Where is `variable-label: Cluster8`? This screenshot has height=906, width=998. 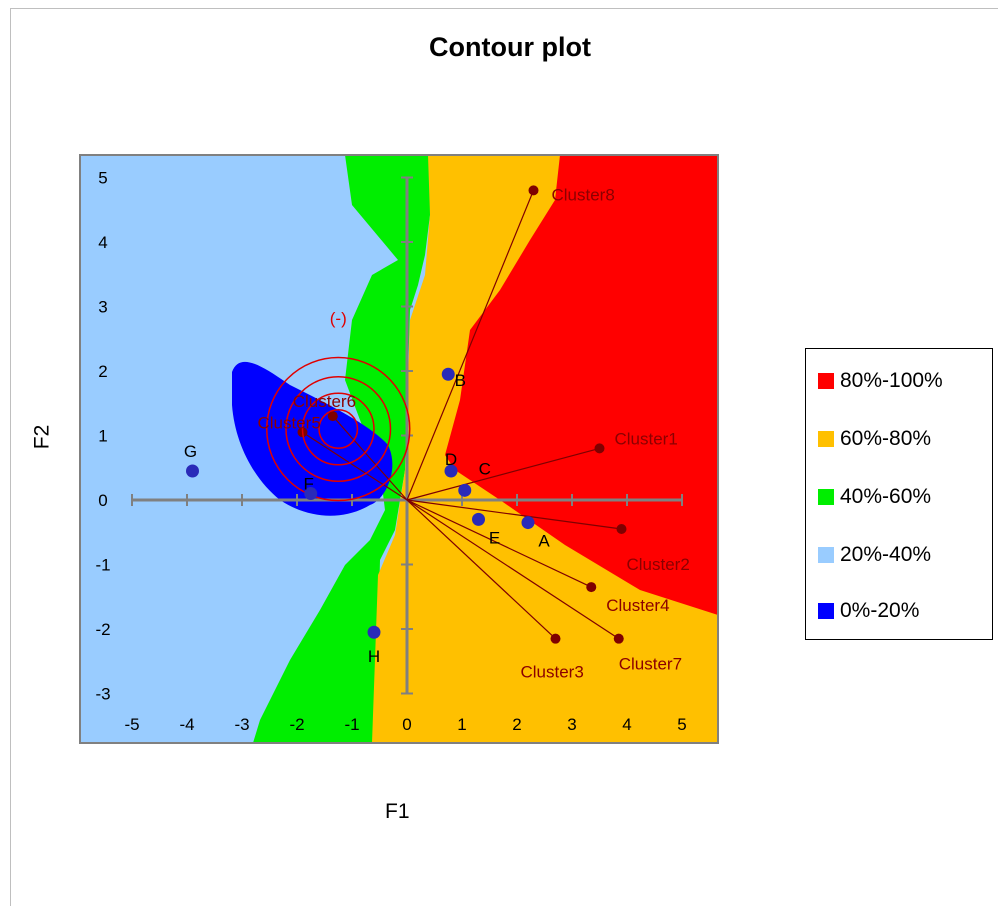
variable-label: Cluster8 is located at coordinates (583, 194).